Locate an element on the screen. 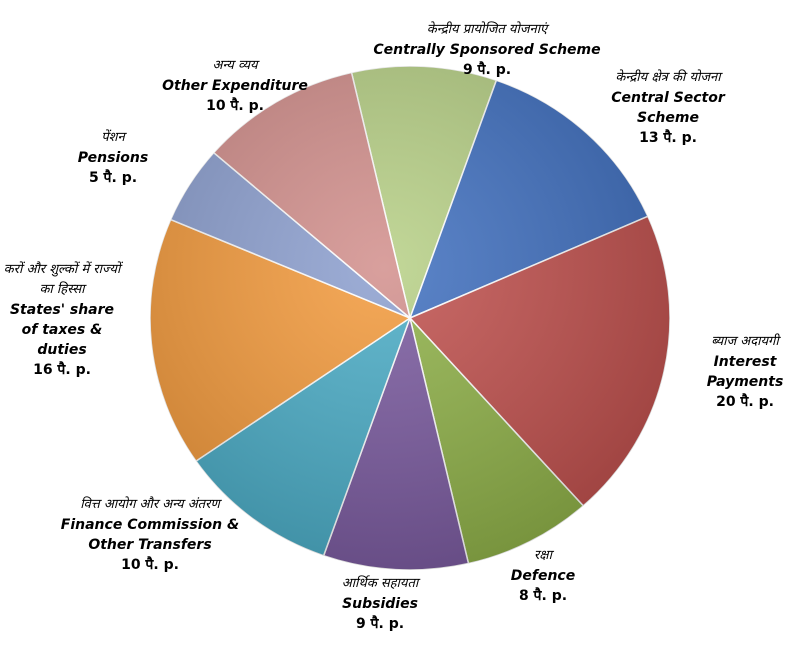 This screenshot has width=808, height=662. label-en: Interest Payments is located at coordinates (745, 372).